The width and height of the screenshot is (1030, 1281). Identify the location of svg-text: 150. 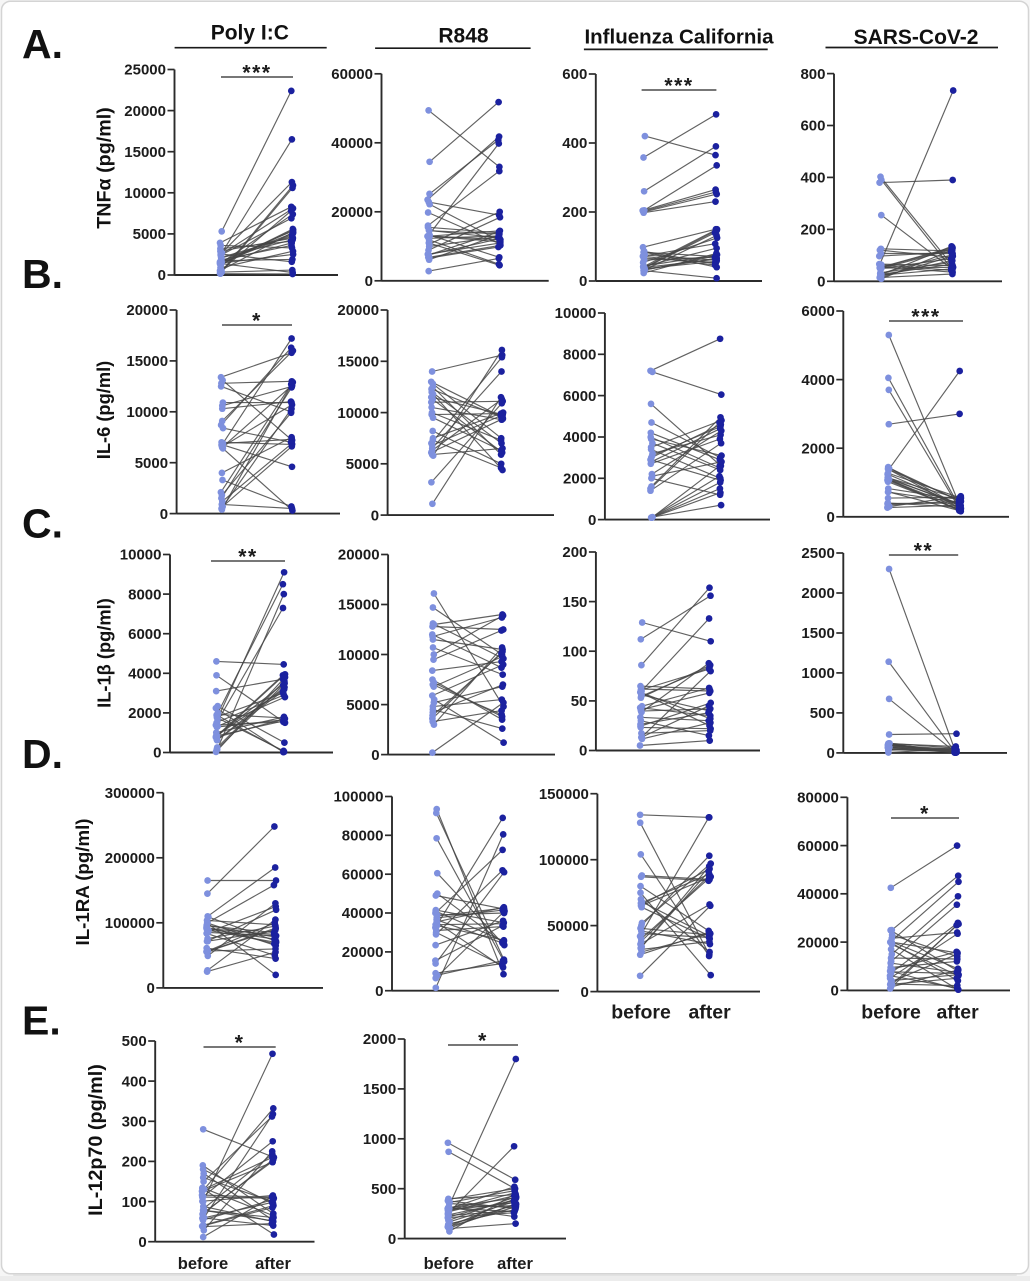
(574, 602).